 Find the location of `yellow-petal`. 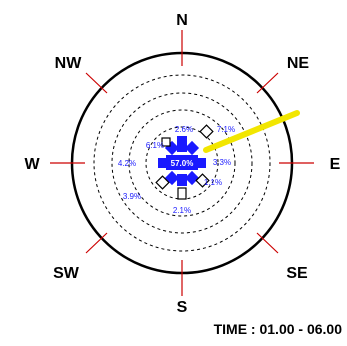

yellow-petal is located at coordinates (251, 131).